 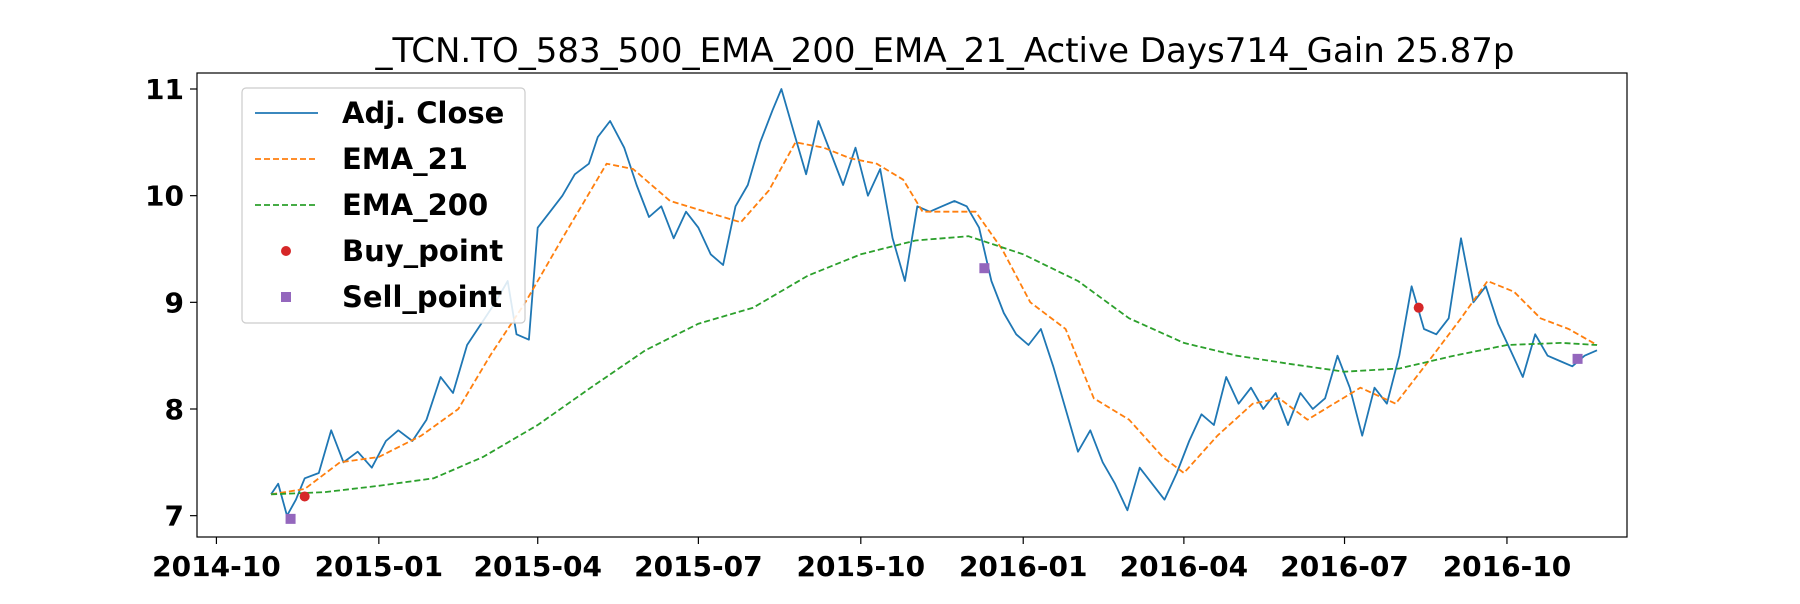 What do you see at coordinates (1344, 566) in the screenshot?
I see `x-tick-label: 2016-07` at bounding box center [1344, 566].